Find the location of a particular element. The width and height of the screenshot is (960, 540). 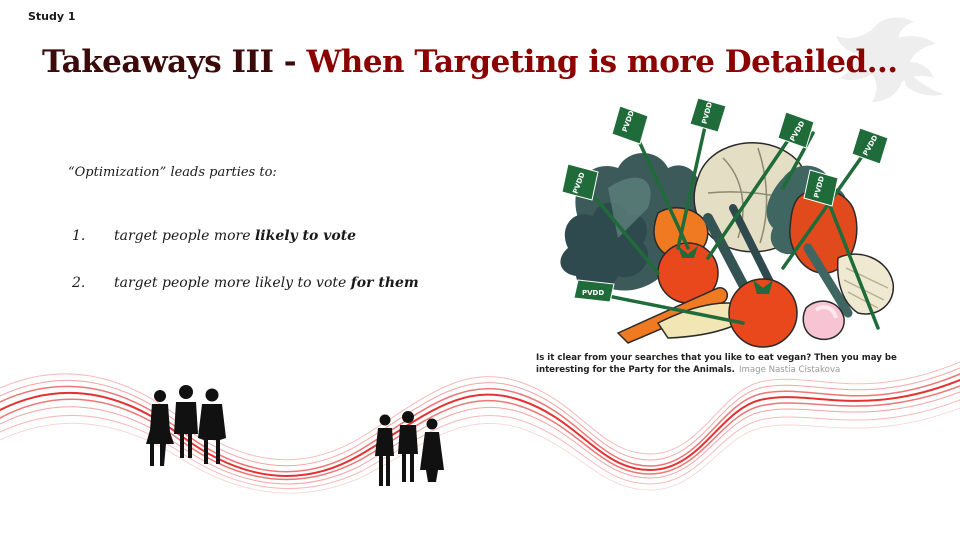

list-emphasis: for them is located at coordinates (384, 283).